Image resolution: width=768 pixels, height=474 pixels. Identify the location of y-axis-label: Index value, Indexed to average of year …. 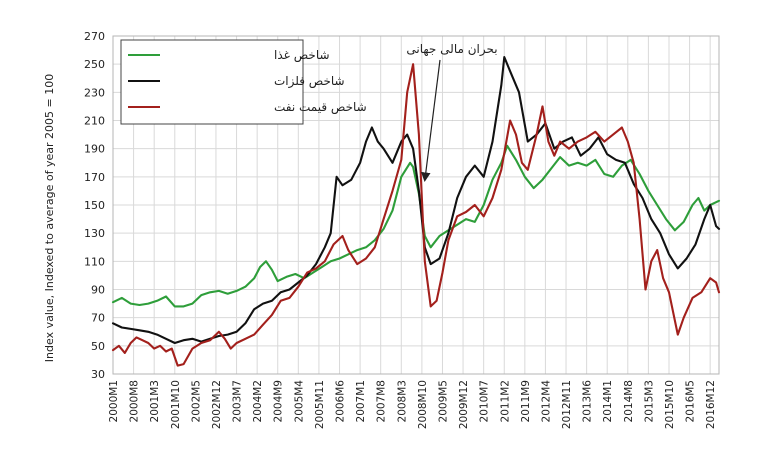
(49, 218).